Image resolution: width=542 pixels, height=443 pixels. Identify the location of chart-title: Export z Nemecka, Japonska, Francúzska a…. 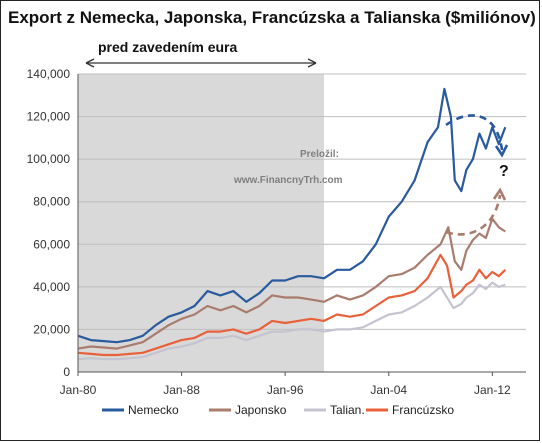
(272, 17).